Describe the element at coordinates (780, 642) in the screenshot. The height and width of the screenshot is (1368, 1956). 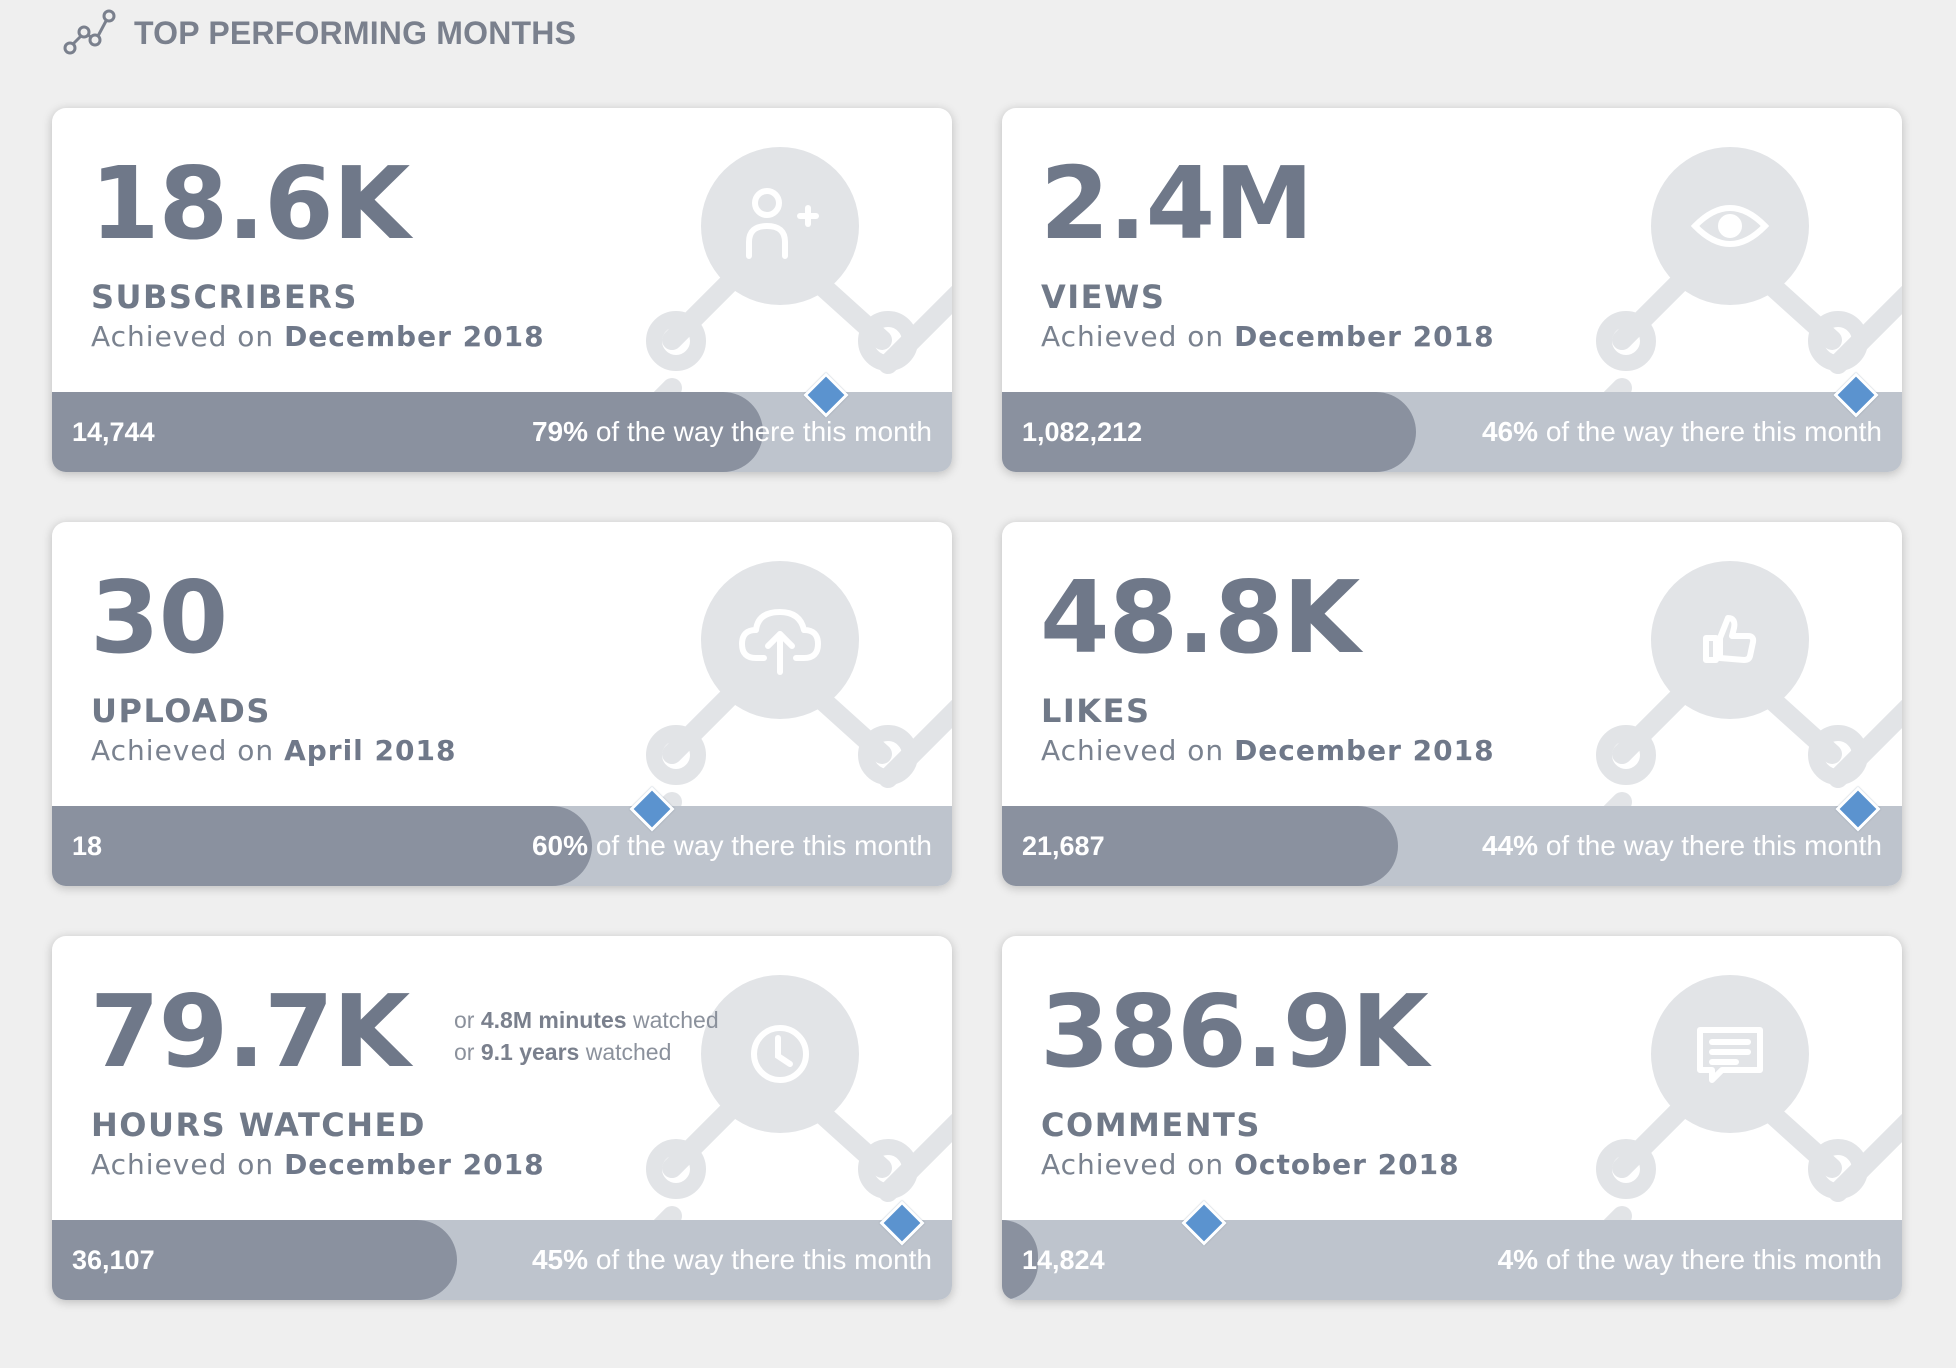
I see `cloud-upload-icon` at that location.